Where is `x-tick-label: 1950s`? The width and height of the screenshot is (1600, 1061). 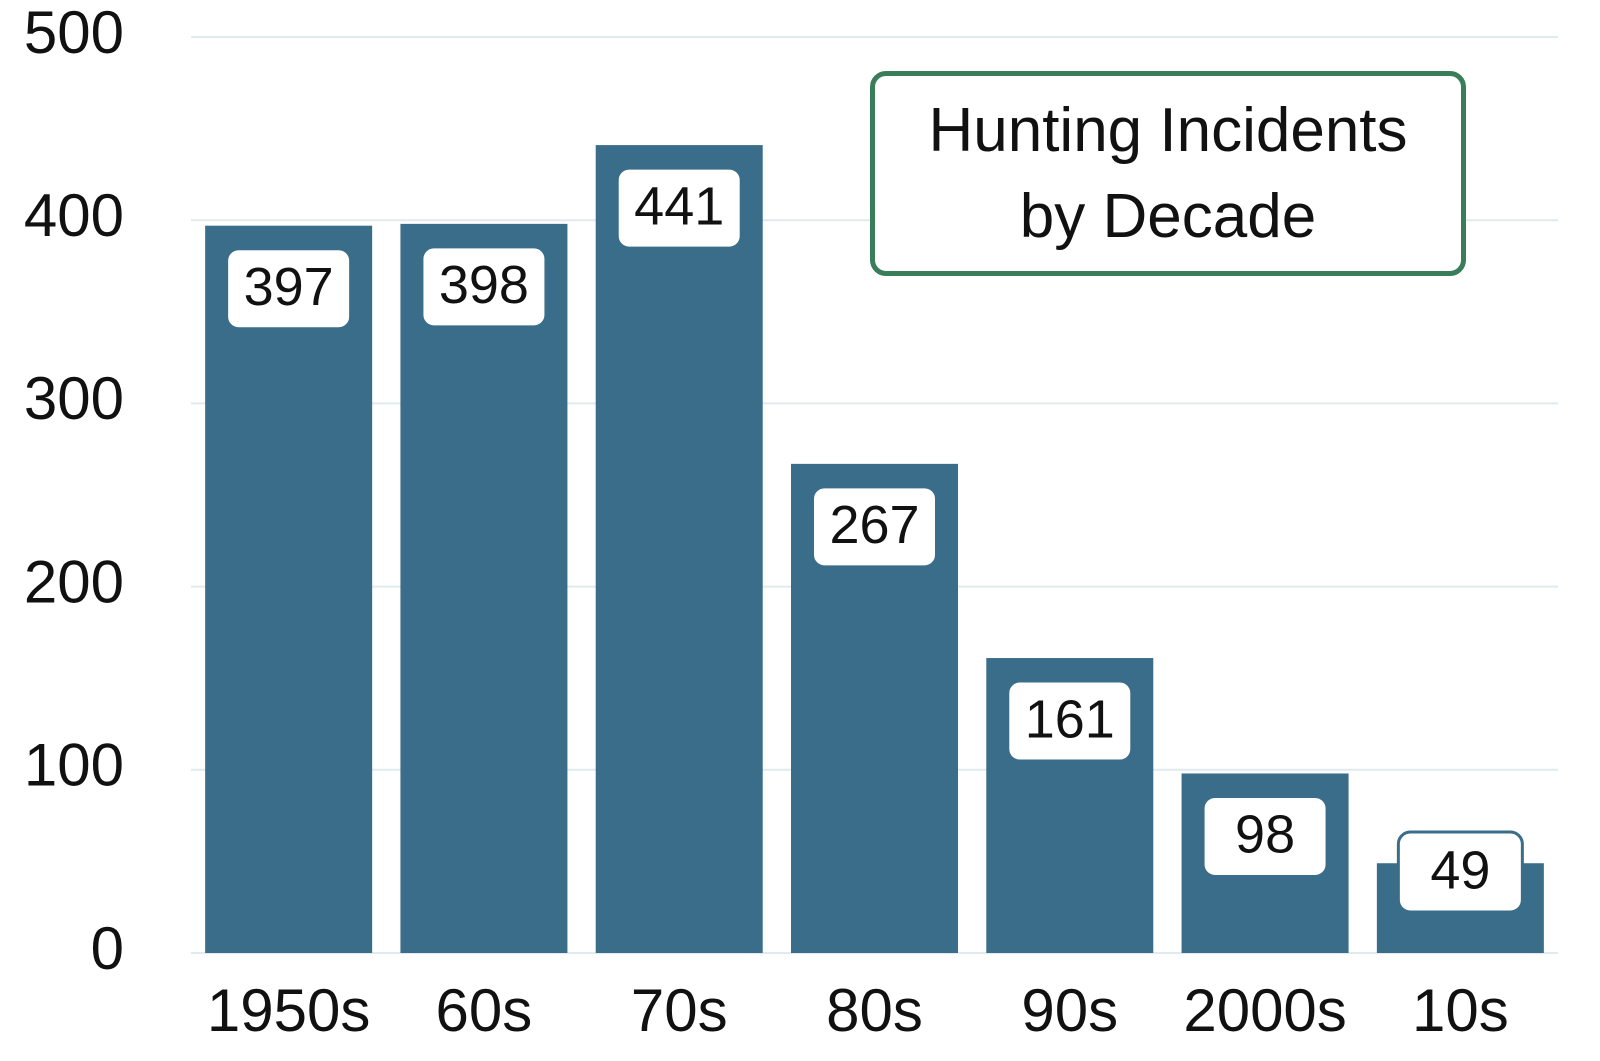
x-tick-label: 1950s is located at coordinates (288, 1010).